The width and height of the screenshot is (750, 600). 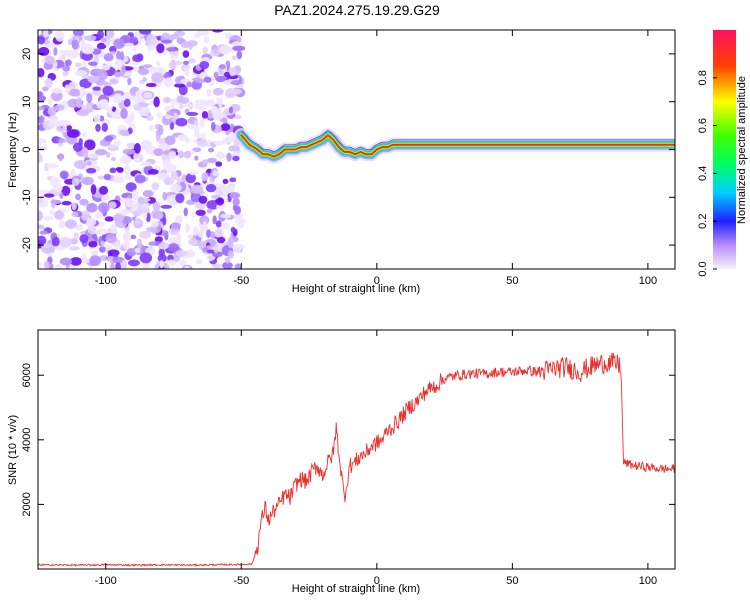 I want to click on spectrogram-noise, so click(x=142, y=149).